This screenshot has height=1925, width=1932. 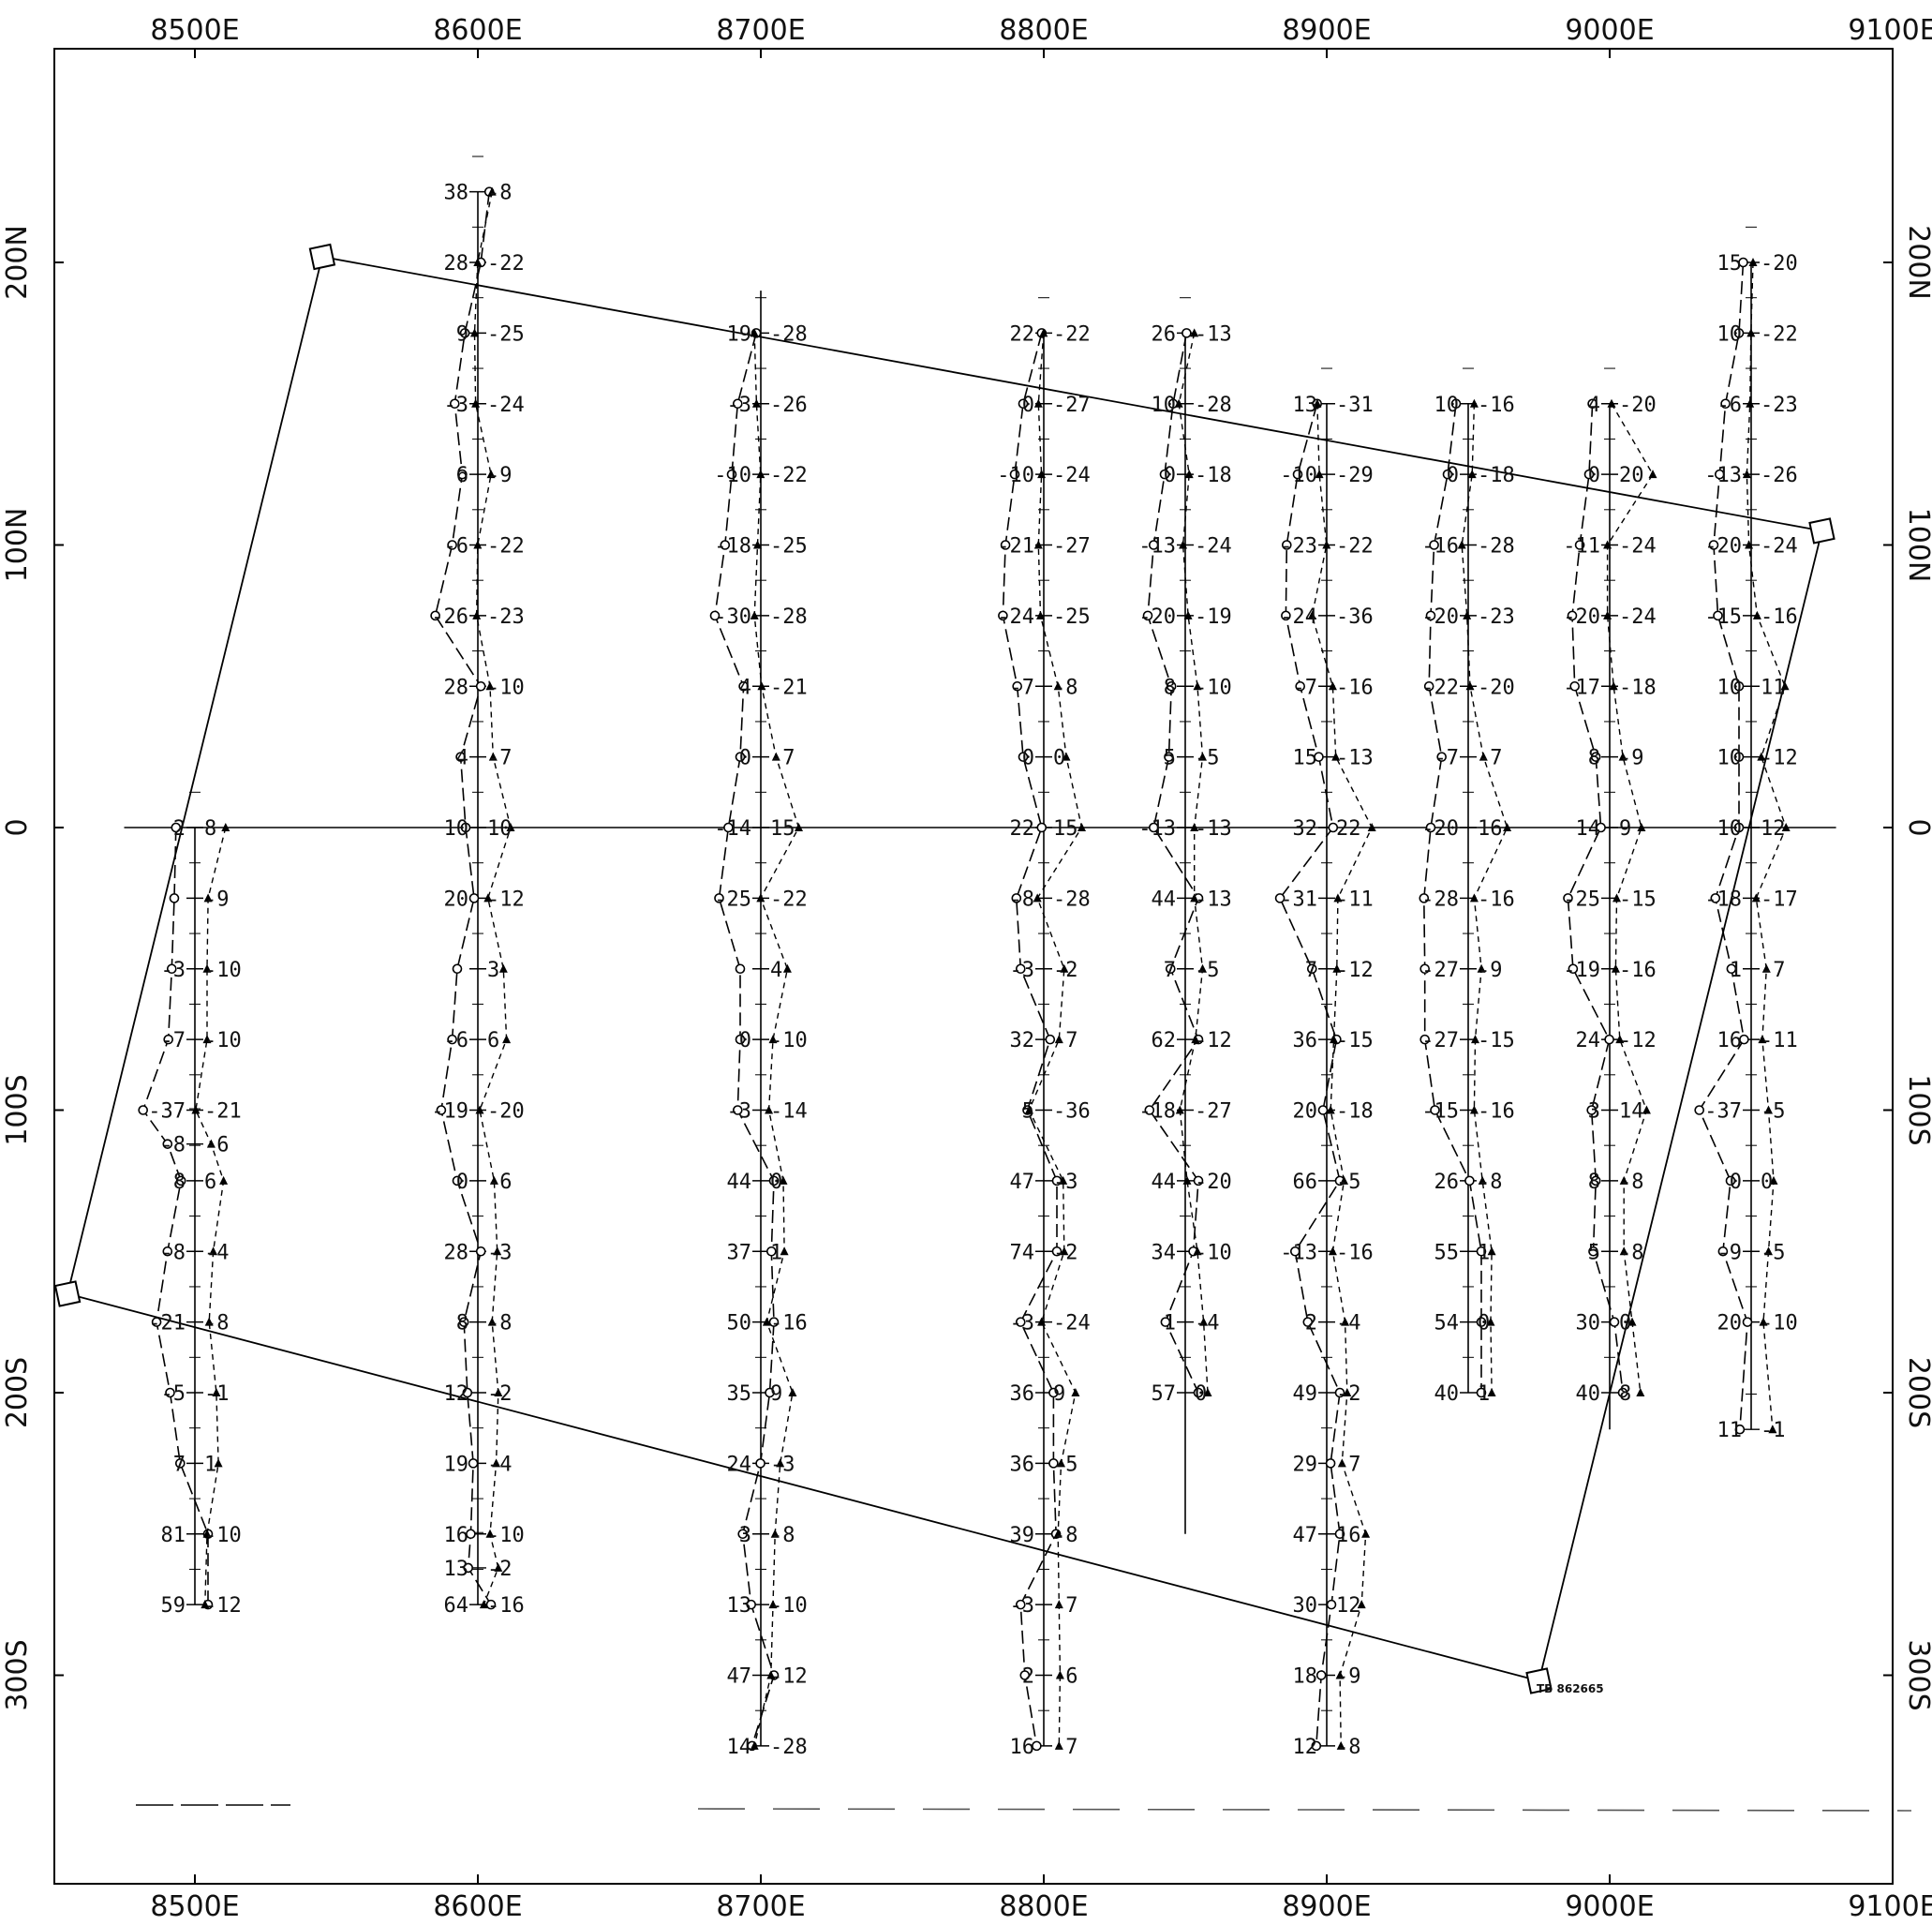 What do you see at coordinates (1589, 1324) in the screenshot?
I see `station-value-left: 30` at bounding box center [1589, 1324].